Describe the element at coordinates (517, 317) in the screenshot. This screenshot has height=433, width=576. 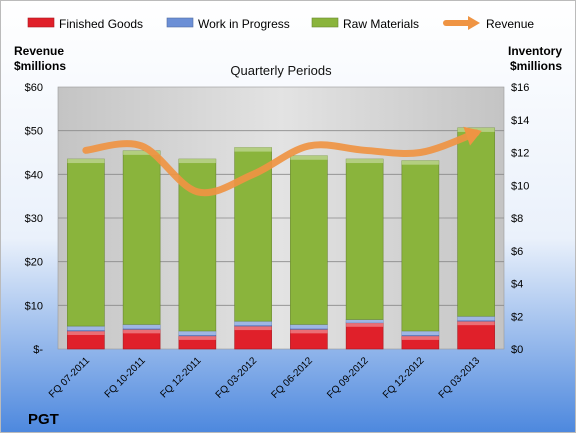
I see `right-tick-label: $2` at that location.